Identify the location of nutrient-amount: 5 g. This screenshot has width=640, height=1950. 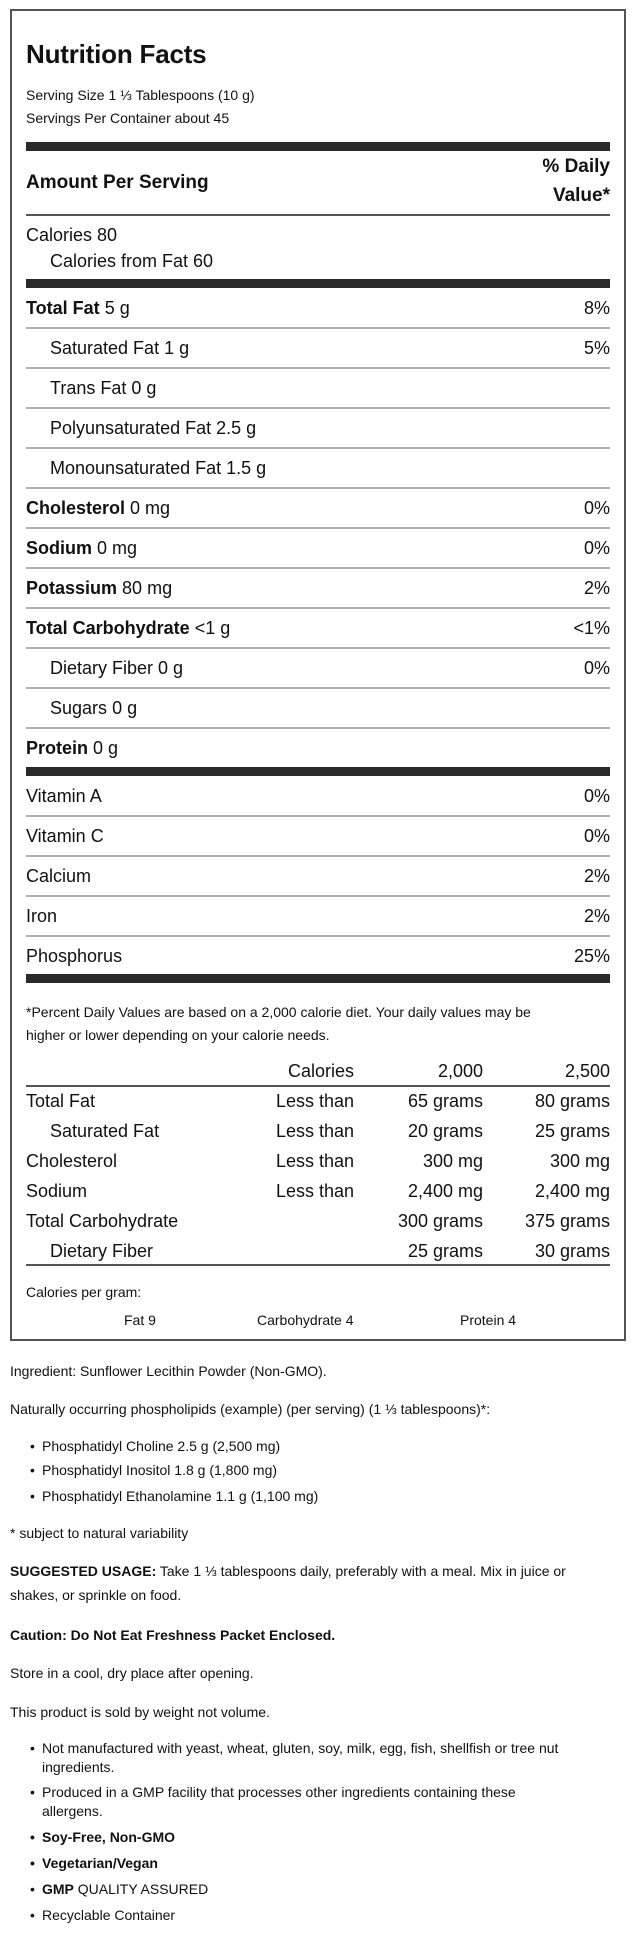
(117, 307).